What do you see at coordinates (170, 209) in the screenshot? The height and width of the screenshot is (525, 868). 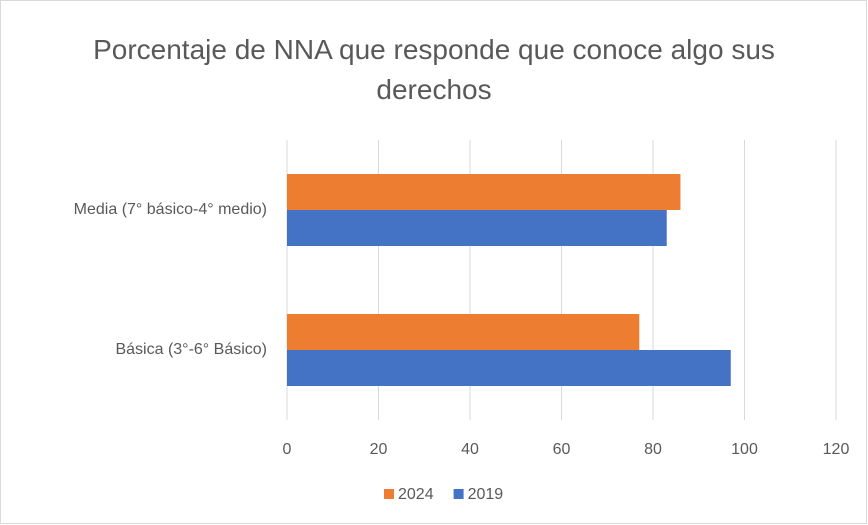 I see `y-tick-label: Media (7° básico-4° medio)` at bounding box center [170, 209].